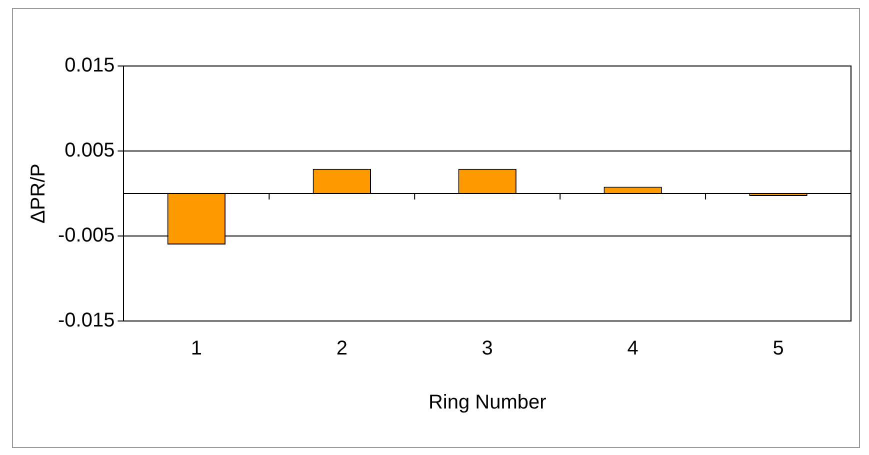 This screenshot has height=455, width=869. What do you see at coordinates (39, 193) in the screenshot?
I see `y-axis-title: ΔPR/P` at bounding box center [39, 193].